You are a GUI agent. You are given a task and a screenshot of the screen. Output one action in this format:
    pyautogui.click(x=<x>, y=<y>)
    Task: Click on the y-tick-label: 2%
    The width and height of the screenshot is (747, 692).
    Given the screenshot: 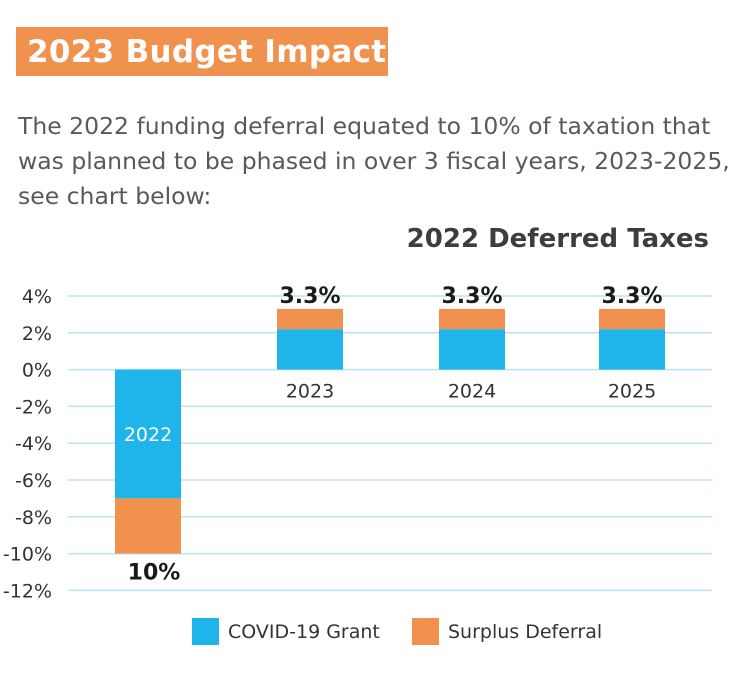 What is the action you would take?
    pyautogui.click(x=37, y=334)
    